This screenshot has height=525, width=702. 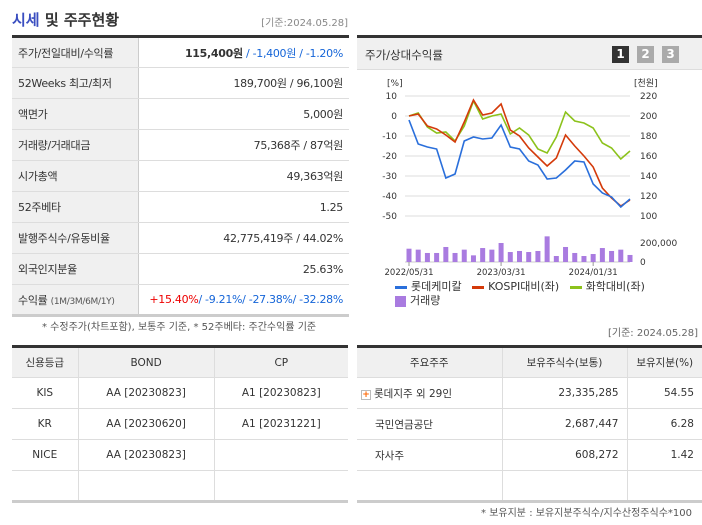 What do you see at coordinates (646, 83) in the screenshot?
I see `right-axis-unit: [천원]` at bounding box center [646, 83].